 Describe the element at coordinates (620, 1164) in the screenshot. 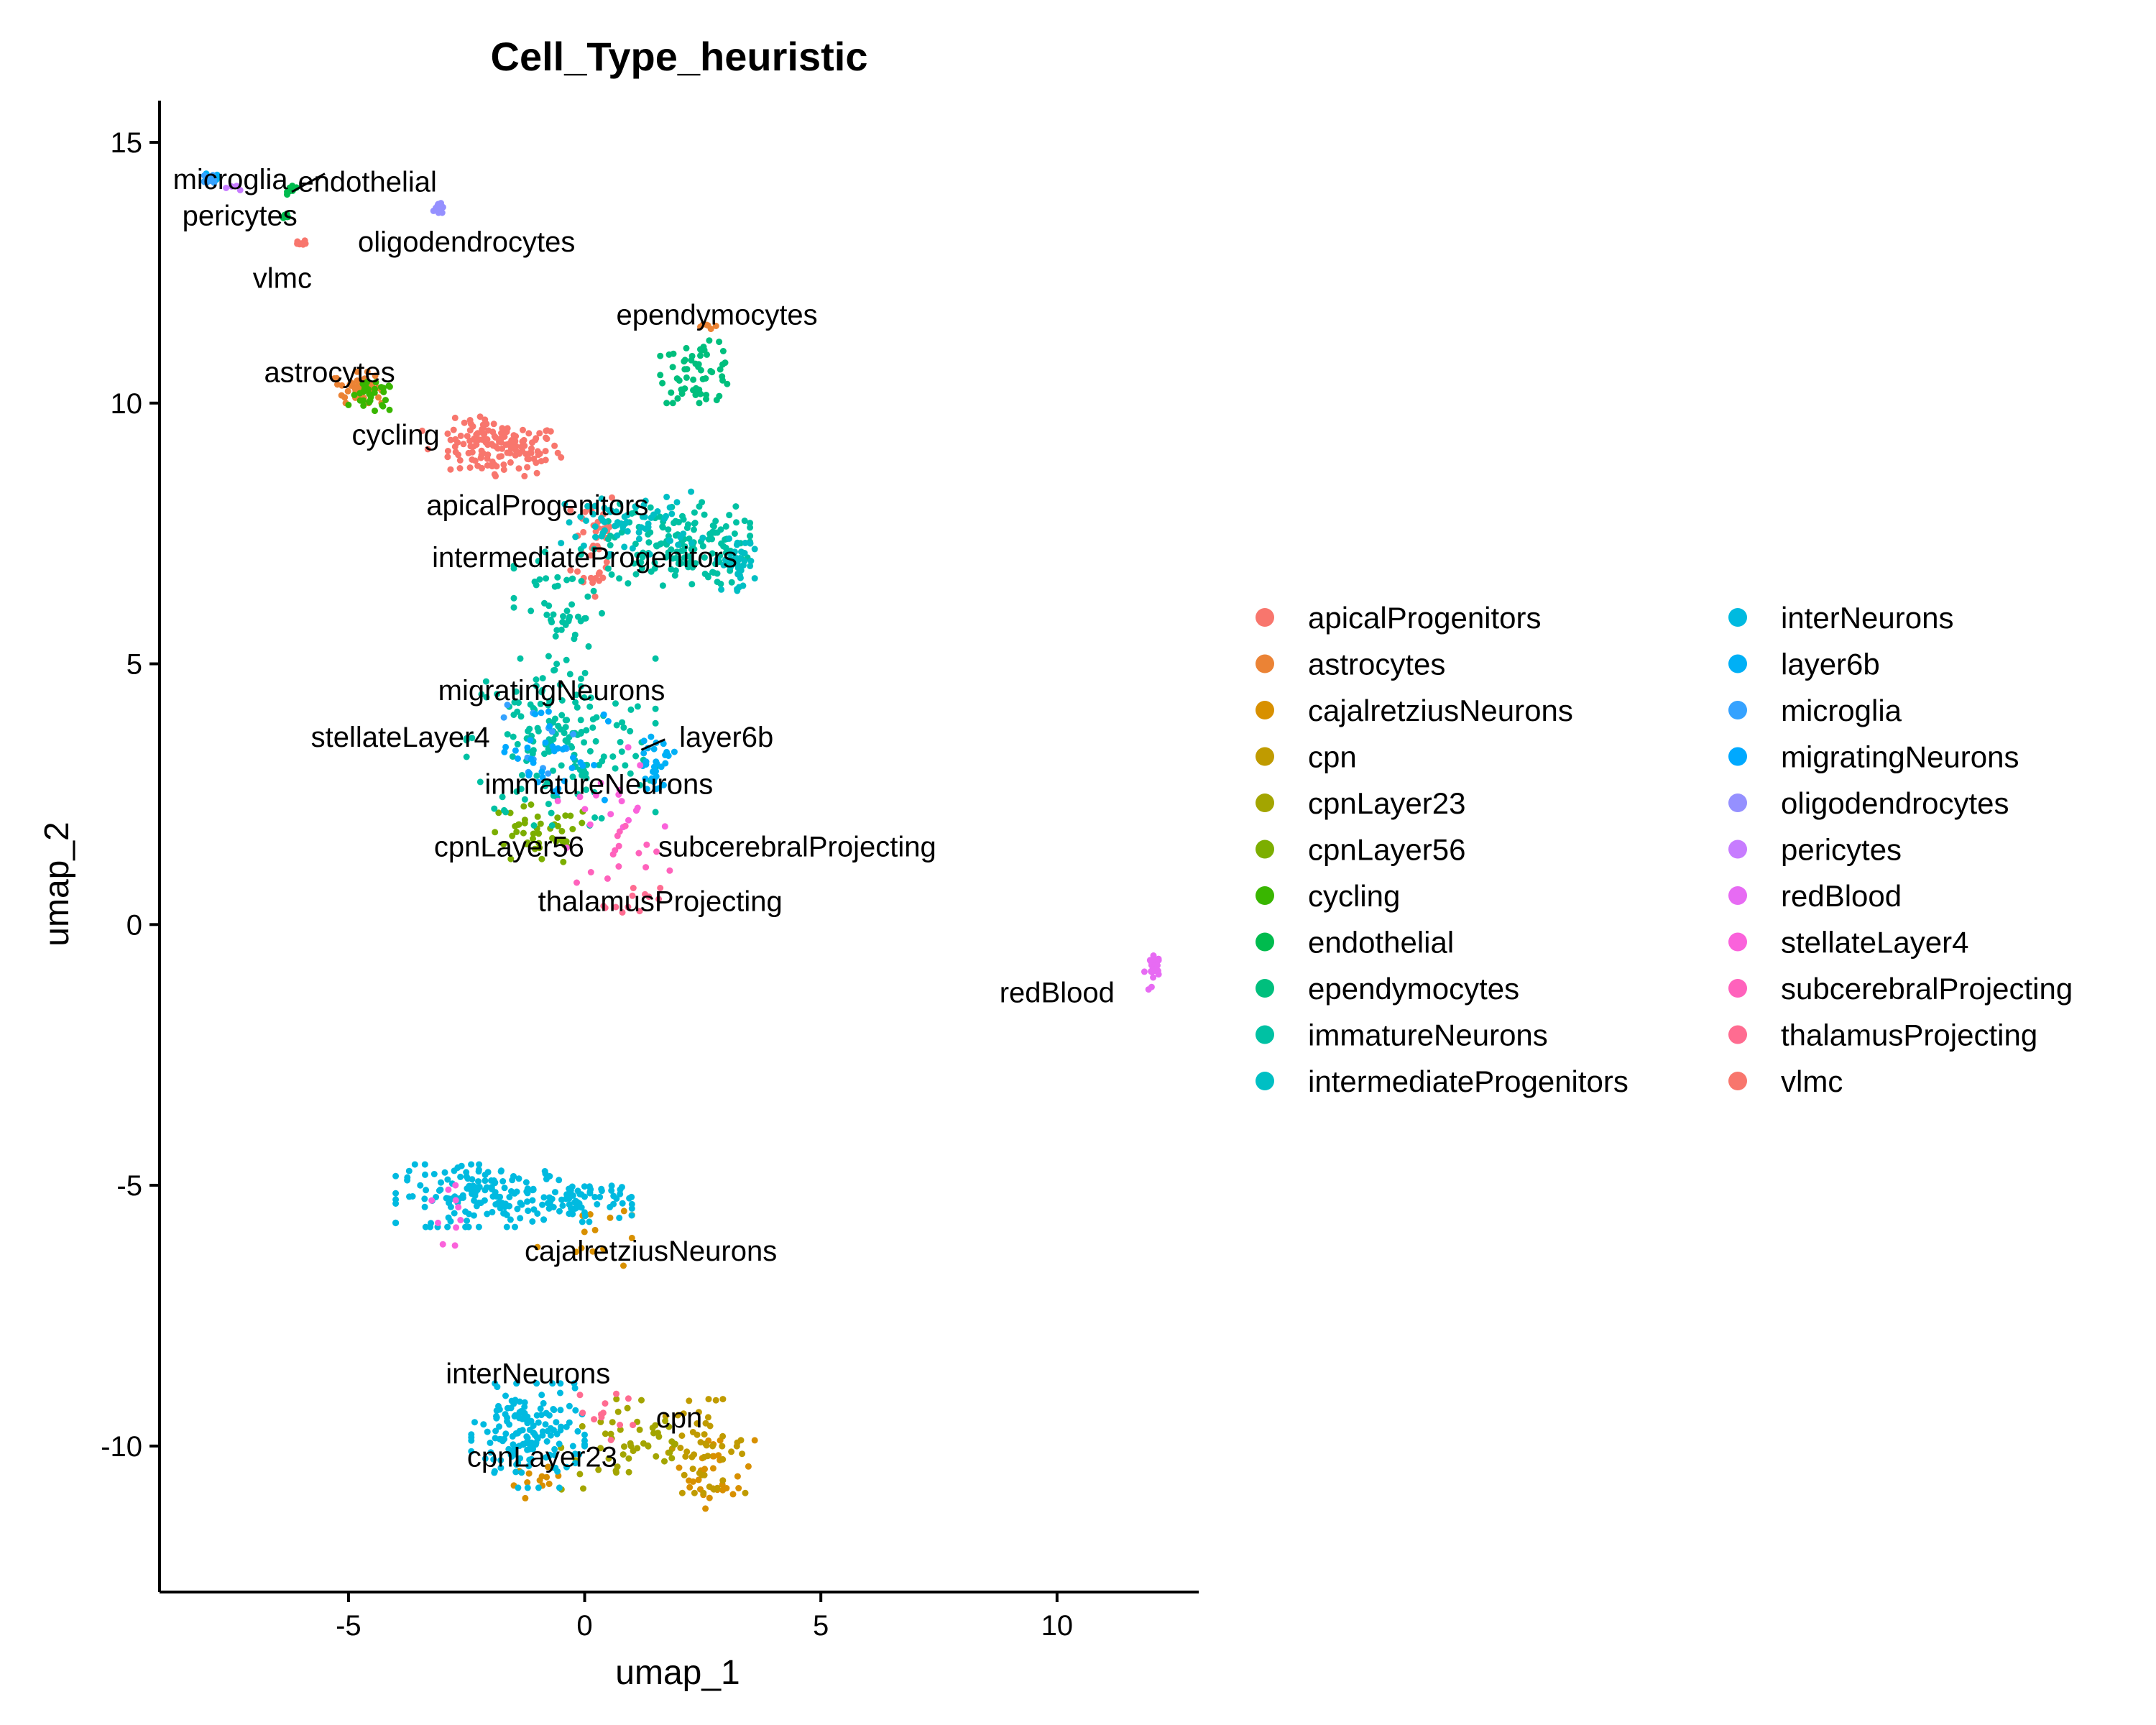

I see `series-thalamusProjecting` at that location.